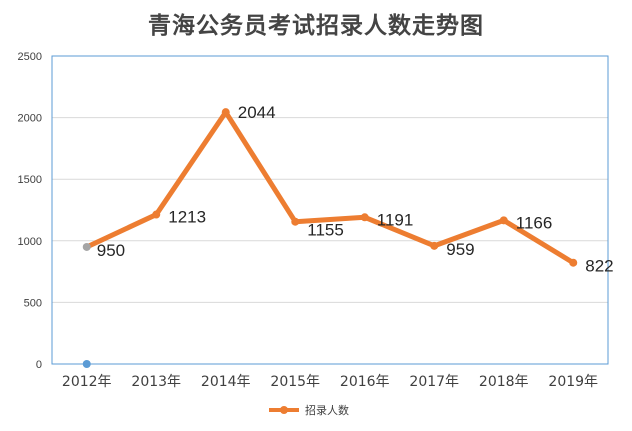  I want to click on data-label-5: 1191, so click(395, 219).